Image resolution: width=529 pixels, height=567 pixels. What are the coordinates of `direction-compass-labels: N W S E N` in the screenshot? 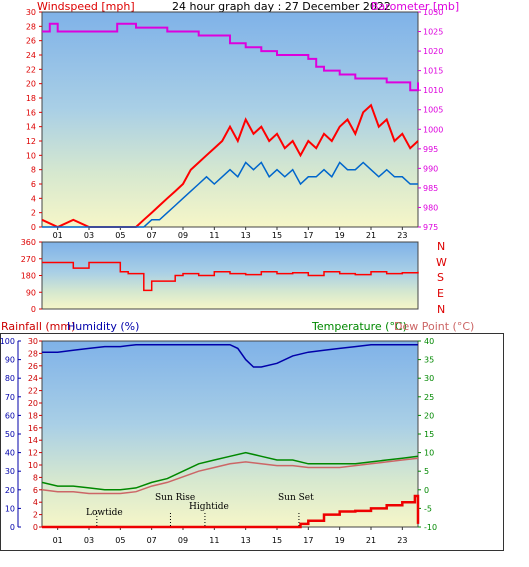 It's located at (441, 278).